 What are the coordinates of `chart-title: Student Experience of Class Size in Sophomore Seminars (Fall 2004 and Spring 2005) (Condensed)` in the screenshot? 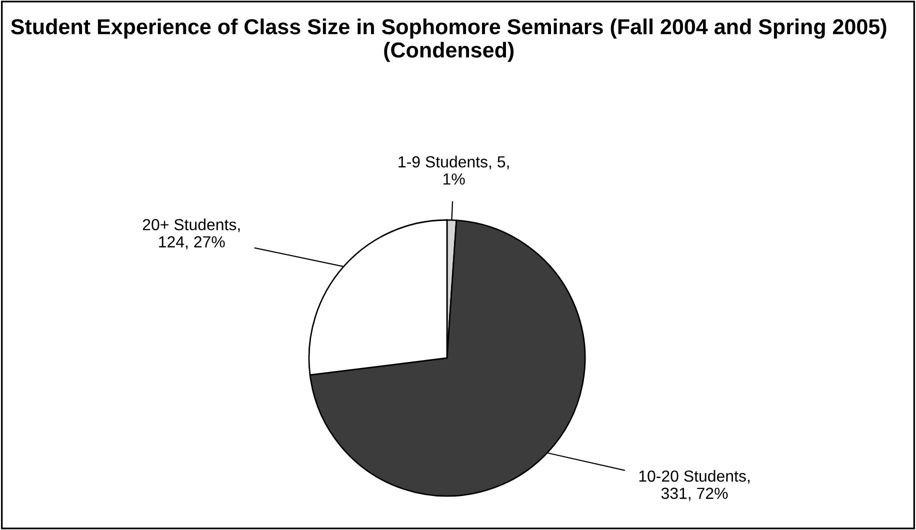 It's located at (448, 40).